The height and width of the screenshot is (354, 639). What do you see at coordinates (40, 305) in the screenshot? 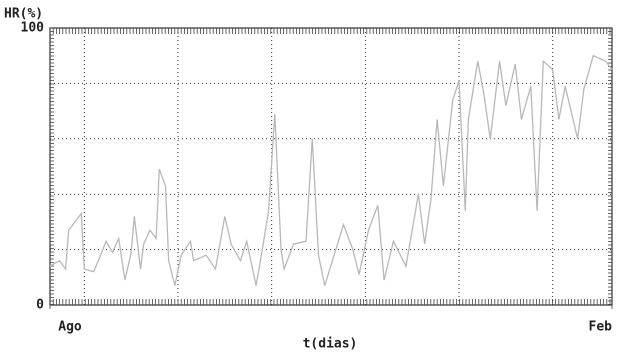
I see `y-tick-label: 0` at bounding box center [40, 305].